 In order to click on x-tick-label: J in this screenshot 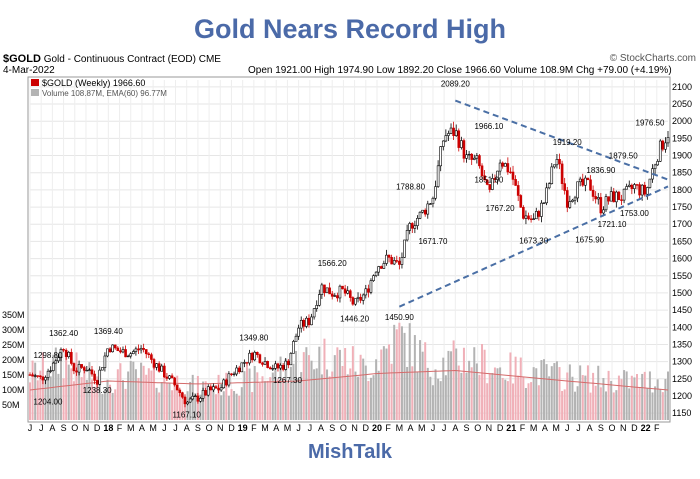, I will do `click(175, 428)`.